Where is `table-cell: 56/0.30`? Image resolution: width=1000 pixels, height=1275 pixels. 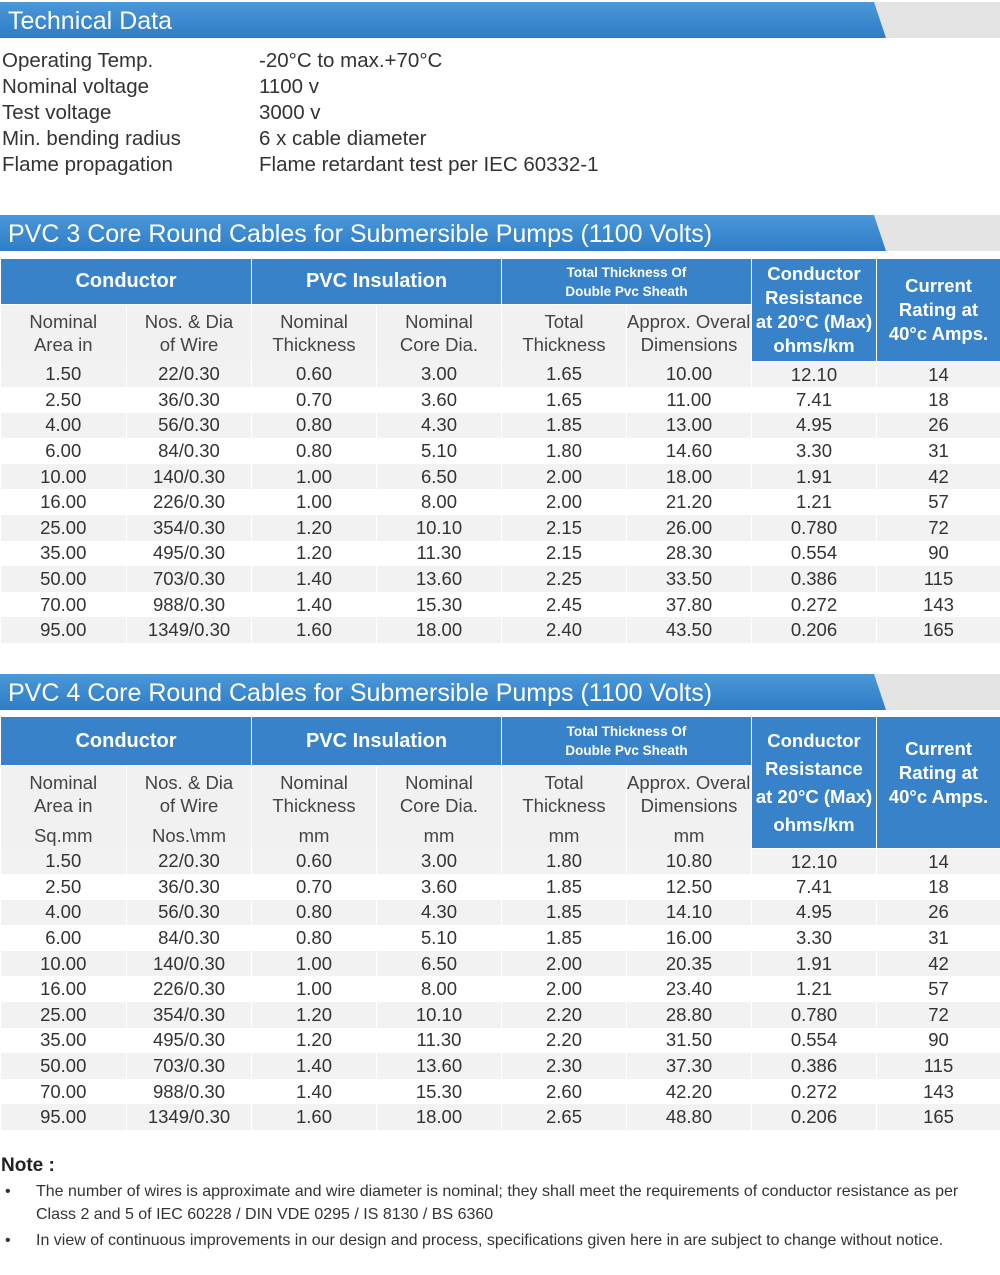
table-cell: 56/0.30 is located at coordinates (189, 912).